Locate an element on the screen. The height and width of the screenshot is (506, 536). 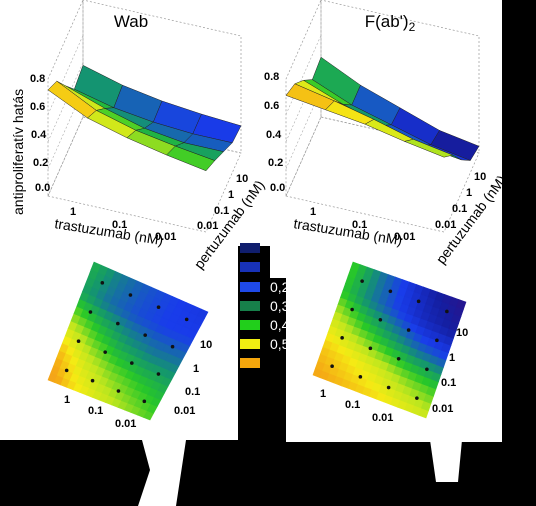
y-tick-right-2: 0.1 is located at coordinates (459, 209).